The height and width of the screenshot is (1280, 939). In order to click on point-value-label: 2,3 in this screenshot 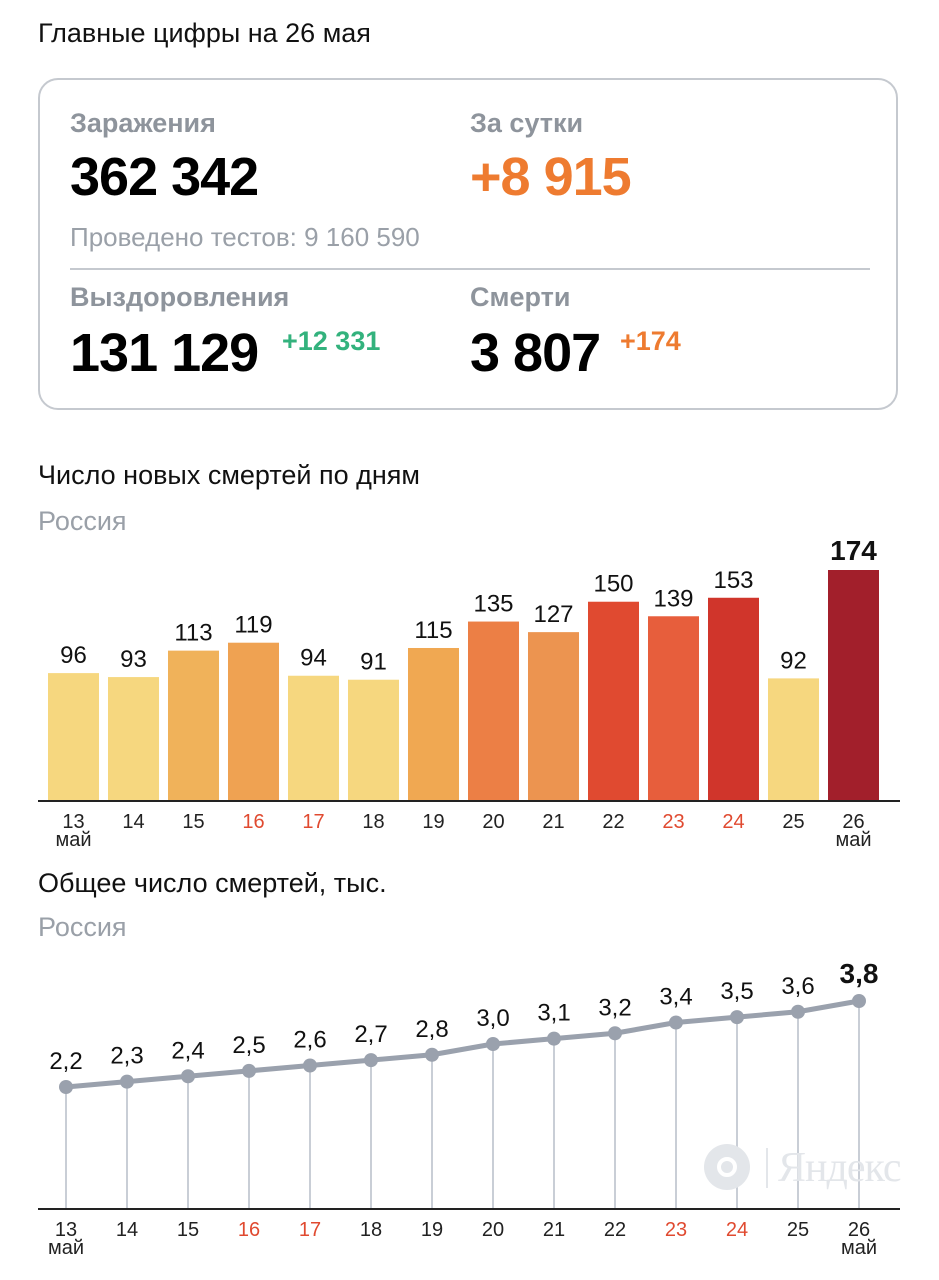, I will do `click(126, 1056)`.